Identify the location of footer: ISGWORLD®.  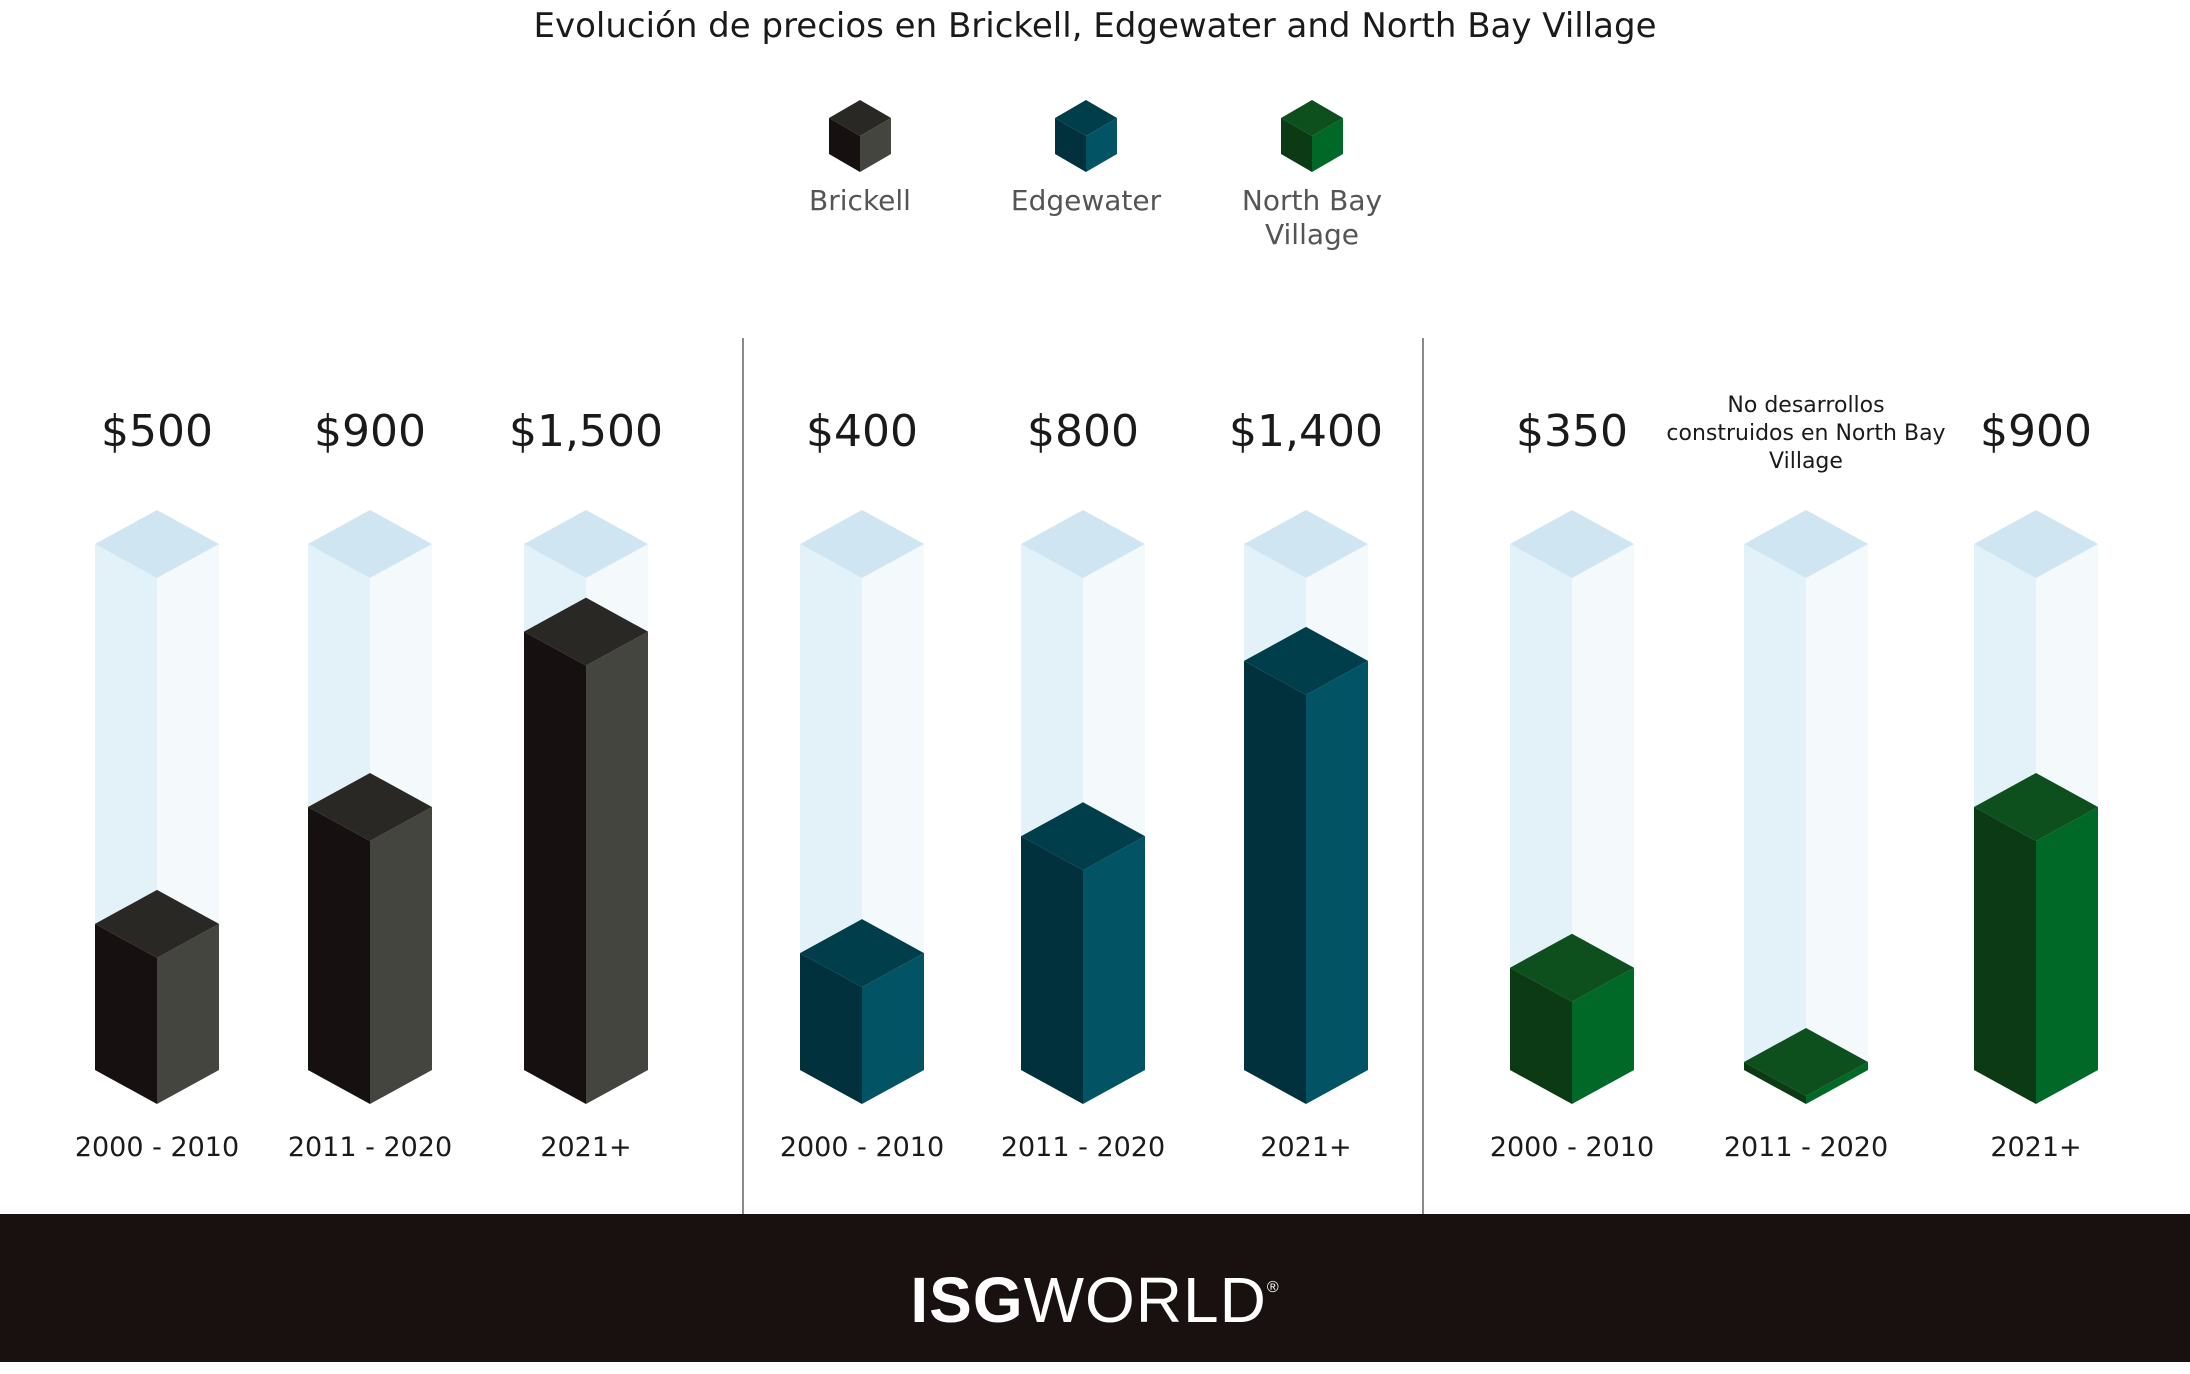
(1095, 1288).